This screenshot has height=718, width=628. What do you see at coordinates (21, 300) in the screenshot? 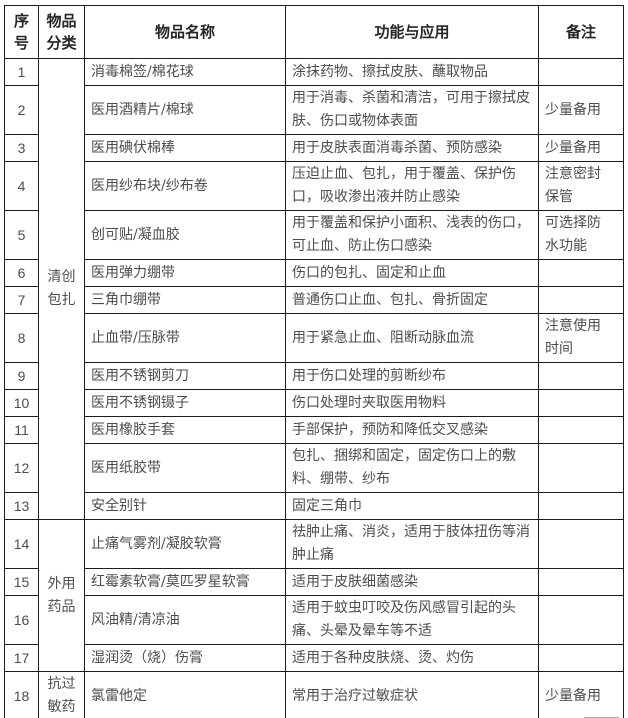
I see `row-number-cell: 7` at bounding box center [21, 300].